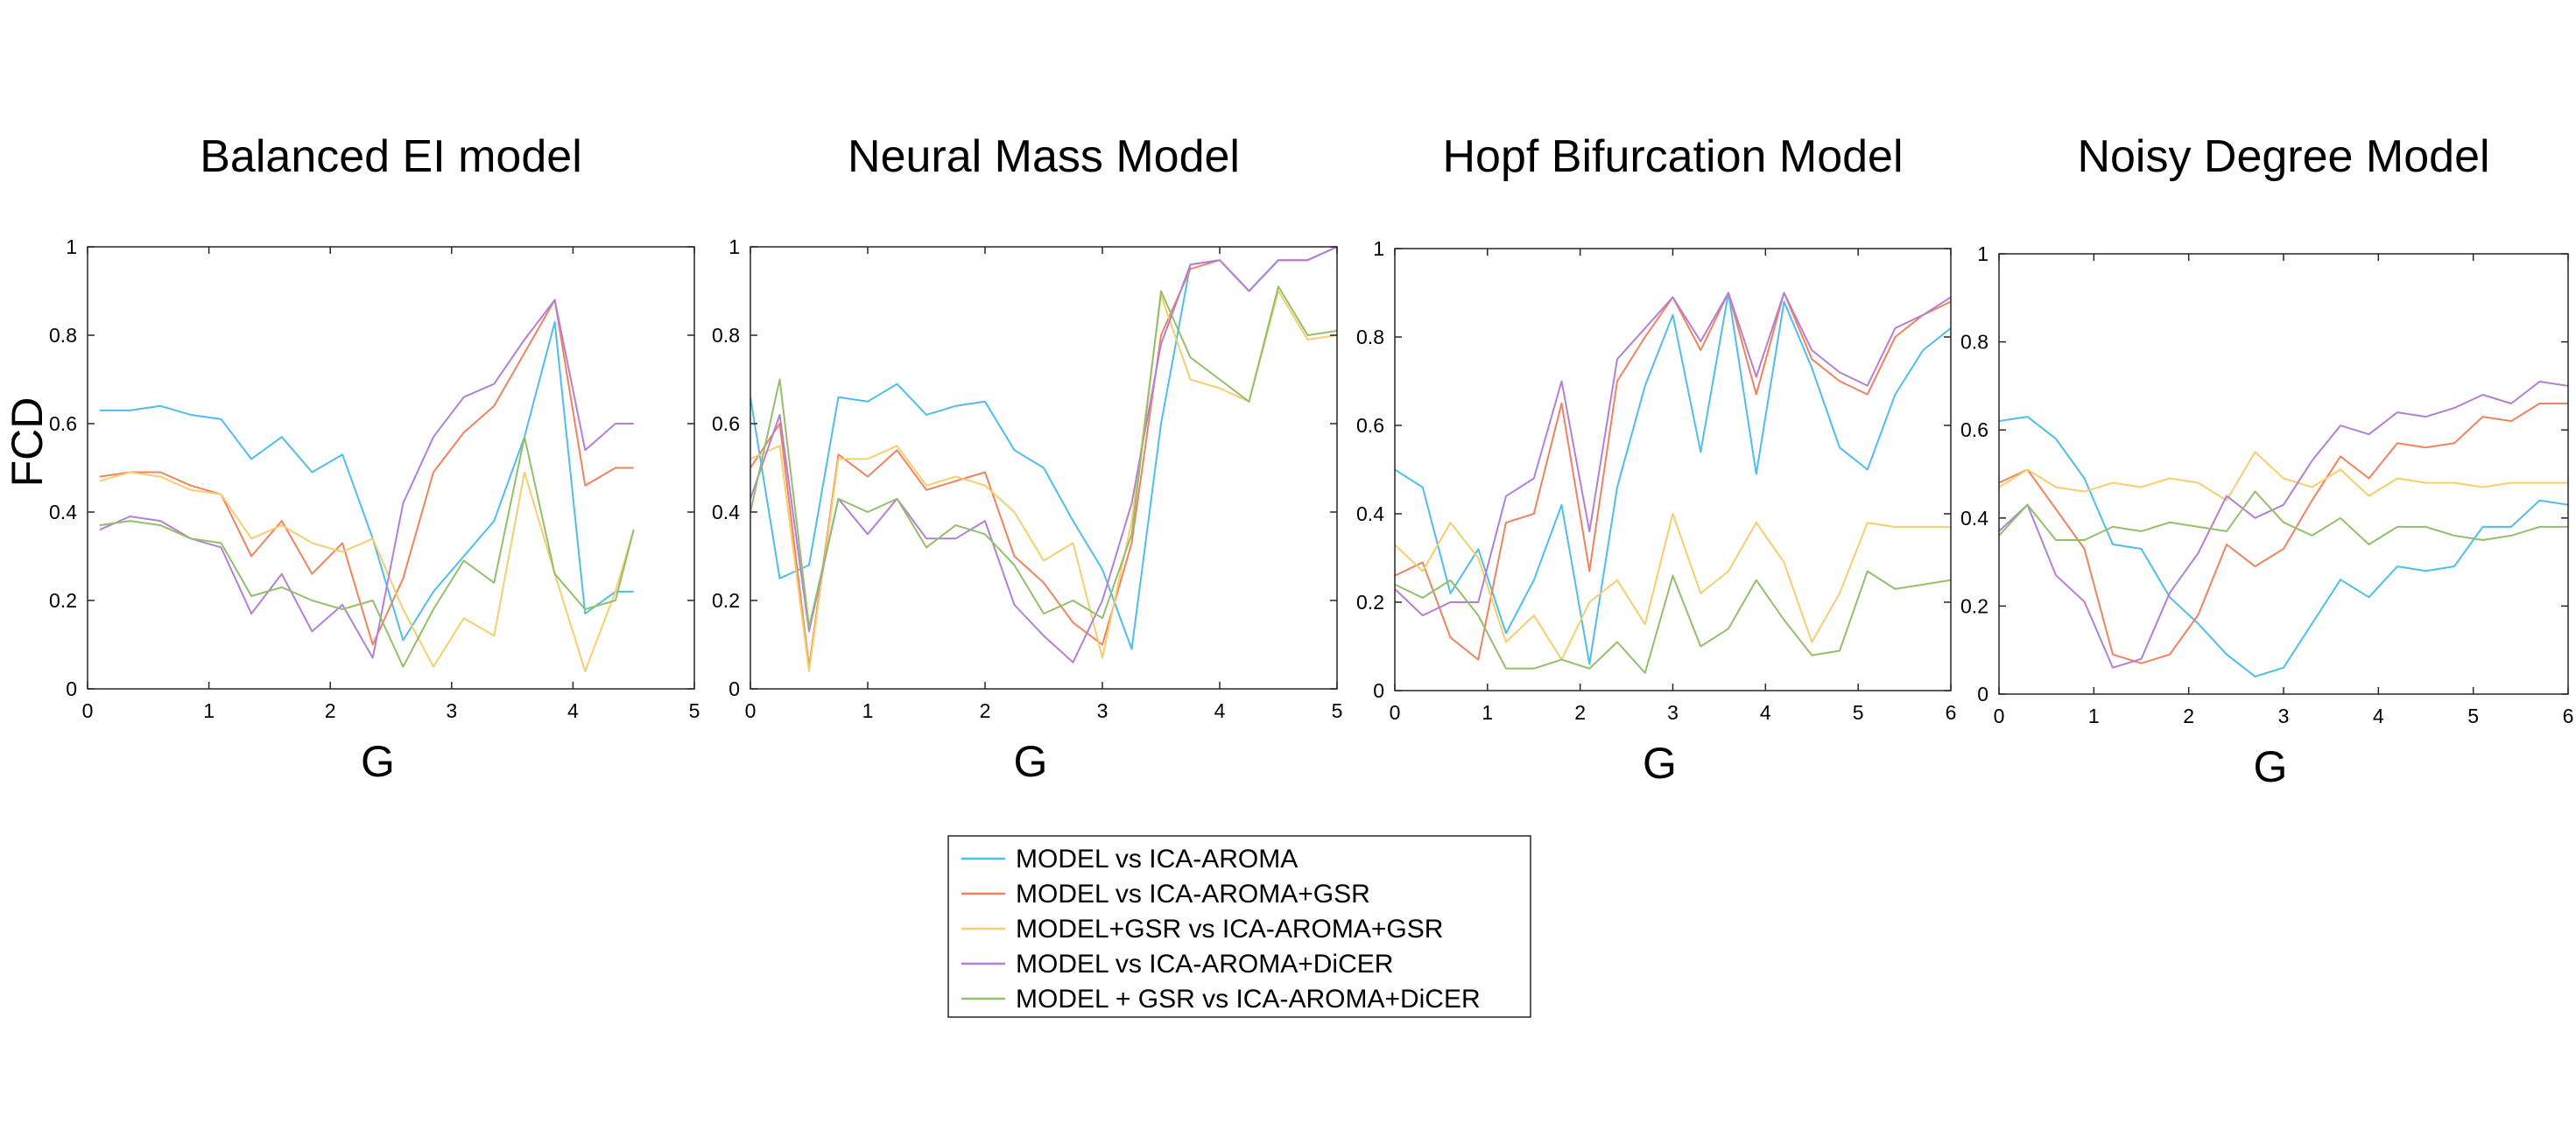 The image size is (2576, 1123). What do you see at coordinates (27, 442) in the screenshot?
I see `y-axis-label-fcd: FCD` at bounding box center [27, 442].